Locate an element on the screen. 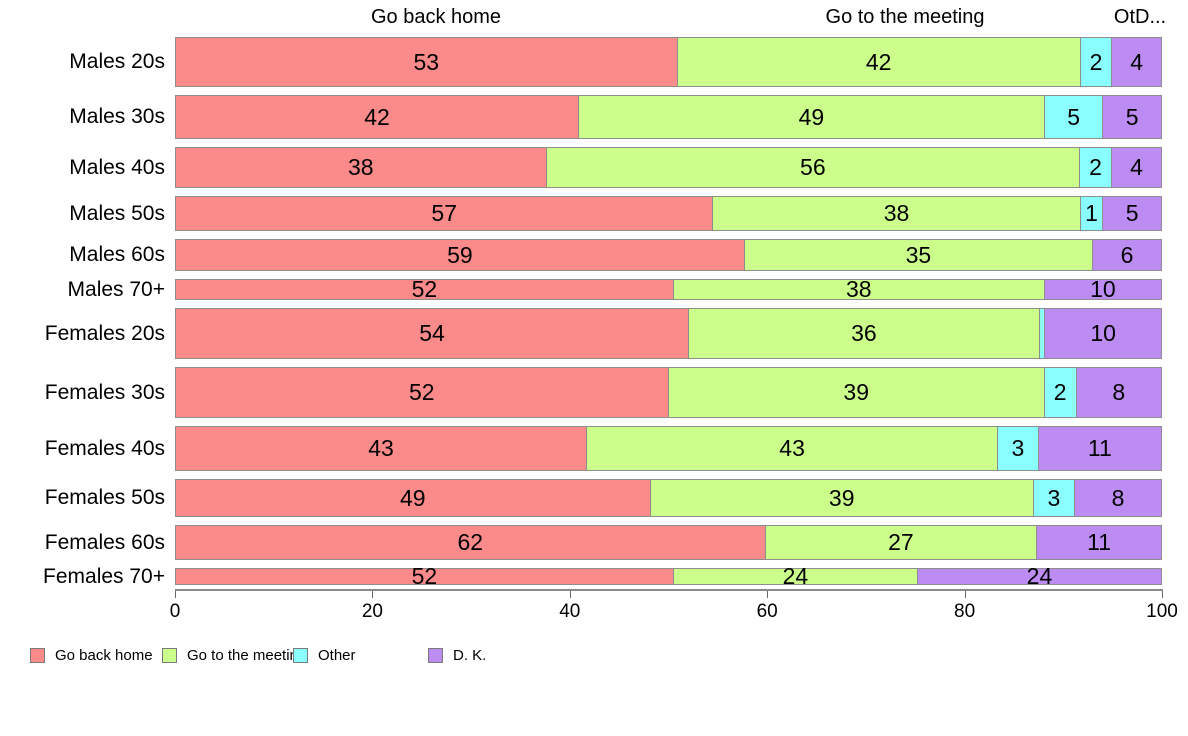 The width and height of the screenshot is (1188, 736). chart-row-females-20s: Females 20s 54 36 10 is located at coordinates (581, 333).